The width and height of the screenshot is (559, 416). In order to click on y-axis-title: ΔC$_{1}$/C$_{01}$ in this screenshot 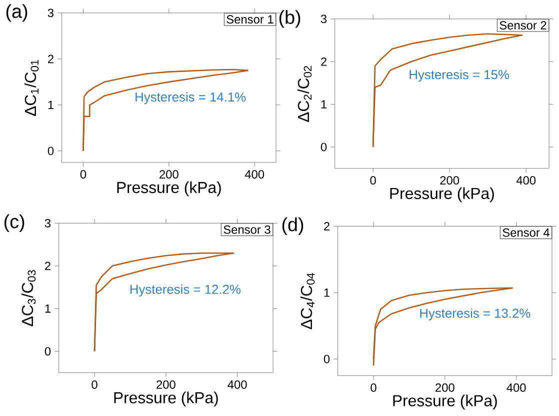, I will do `click(31, 88)`.